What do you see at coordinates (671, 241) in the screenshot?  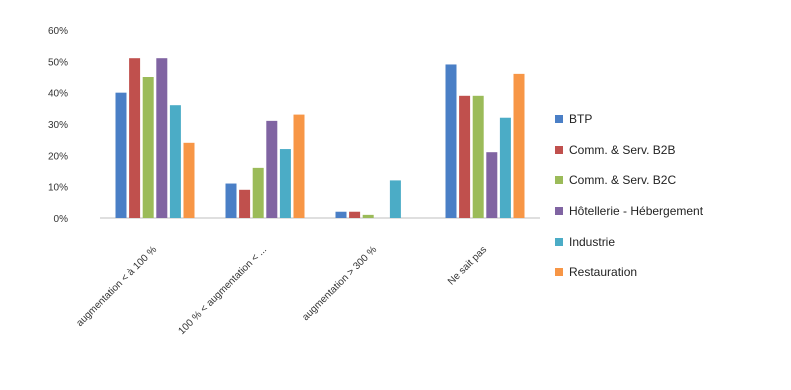 I see `legend-item: Industrie` at bounding box center [671, 241].